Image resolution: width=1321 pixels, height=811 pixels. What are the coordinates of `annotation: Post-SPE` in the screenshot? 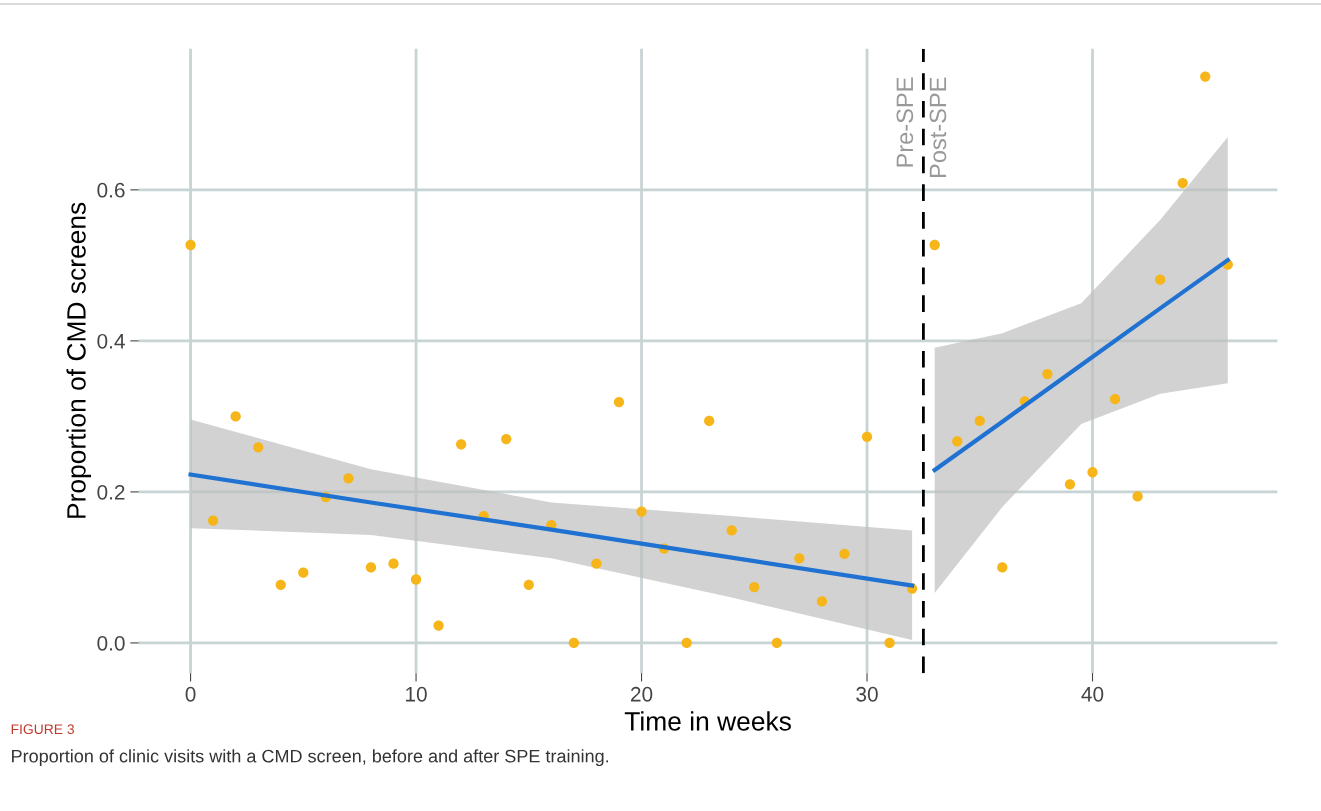 It's located at (938, 127).